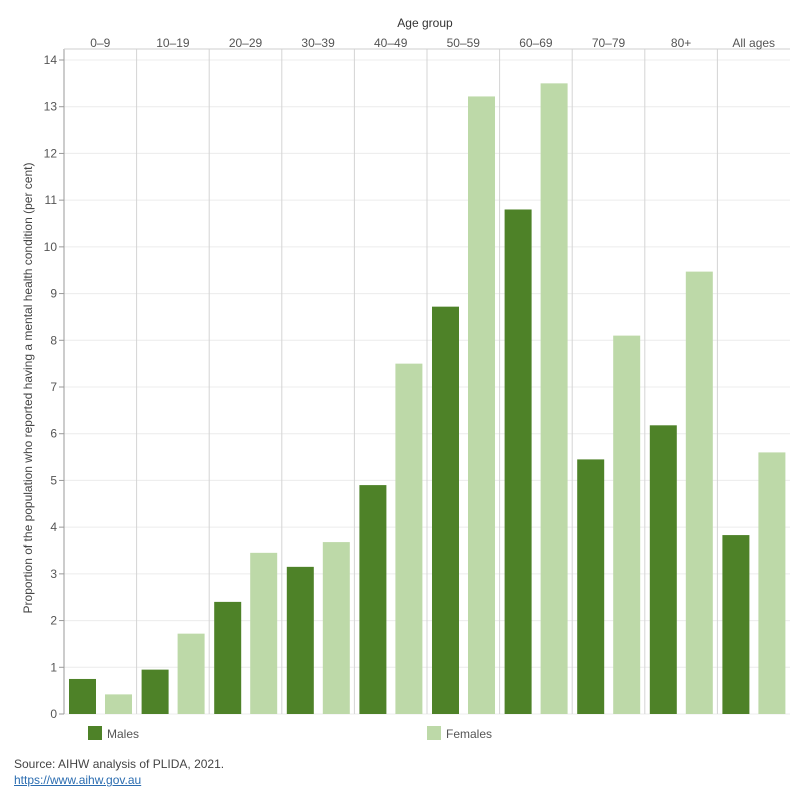 The width and height of the screenshot is (800, 800). I want to click on y-tick-label: 8, so click(53, 340).